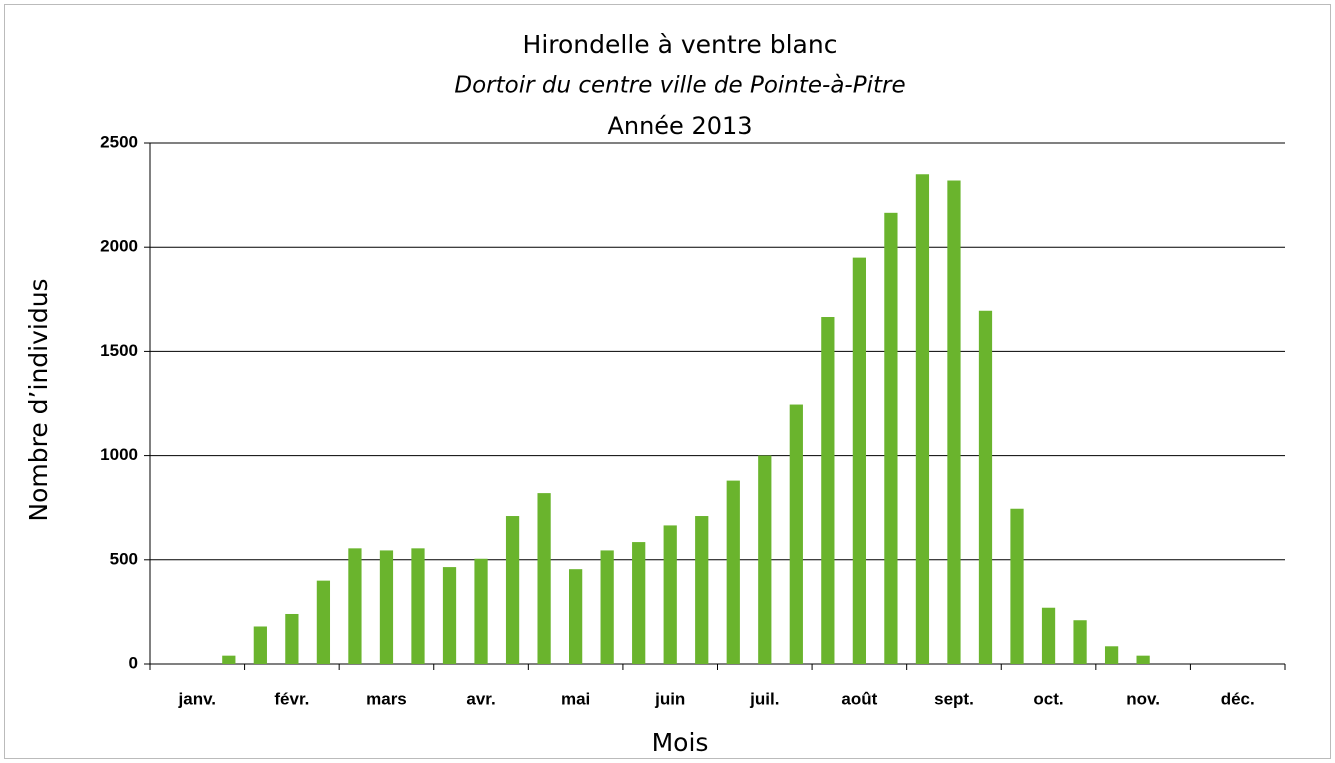  I want to click on x-tick-label: déc., so click(1238, 698).